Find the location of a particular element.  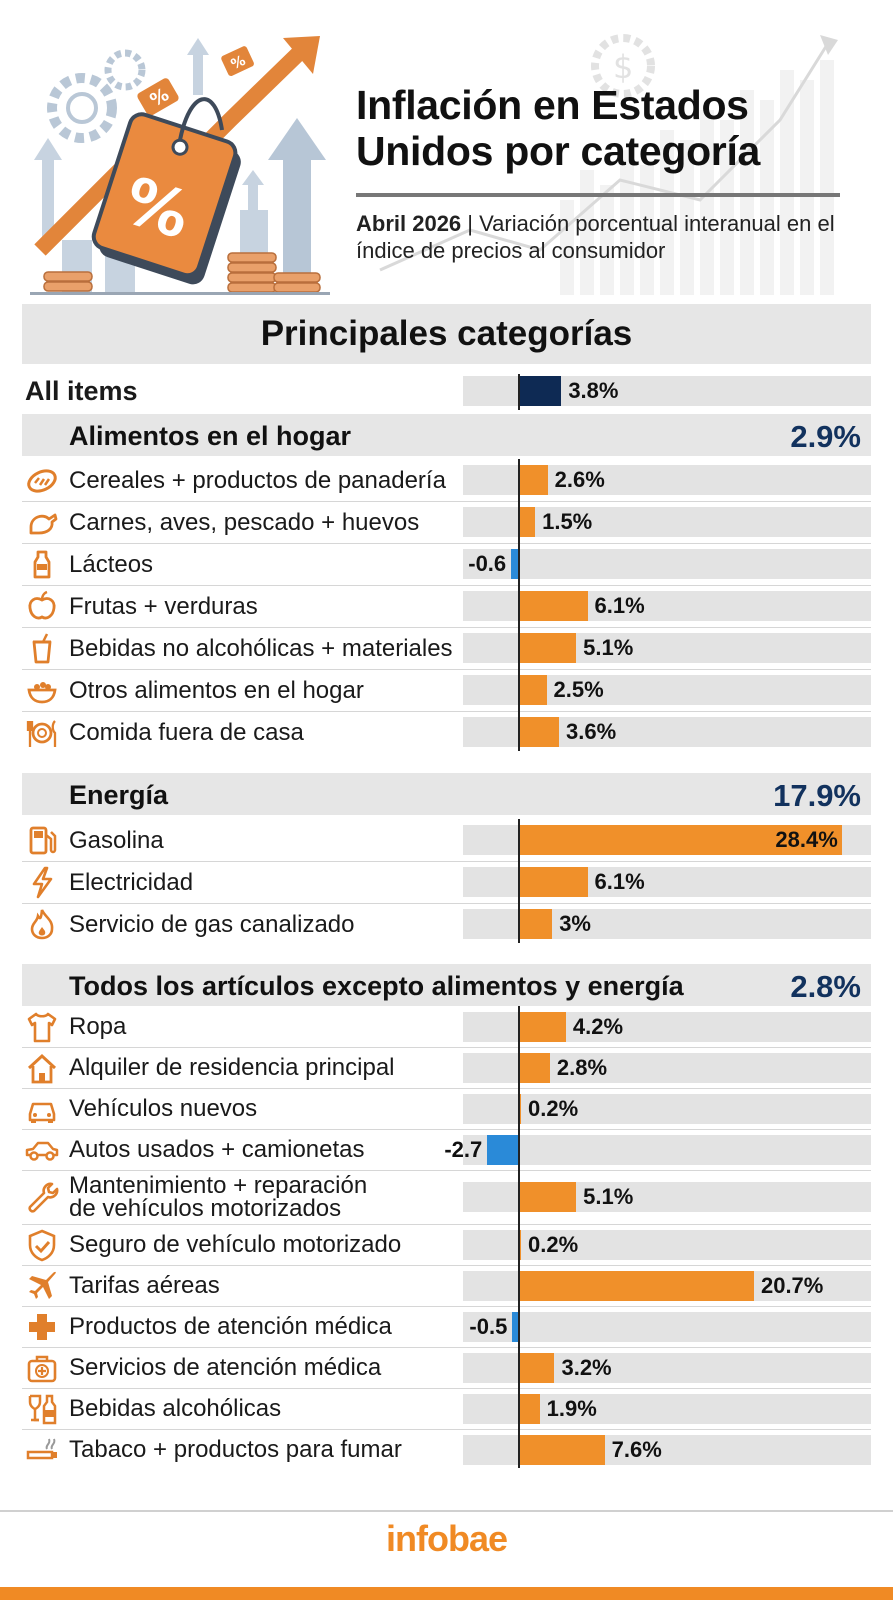

value-label: -0.5 is located at coordinates (488, 1326).